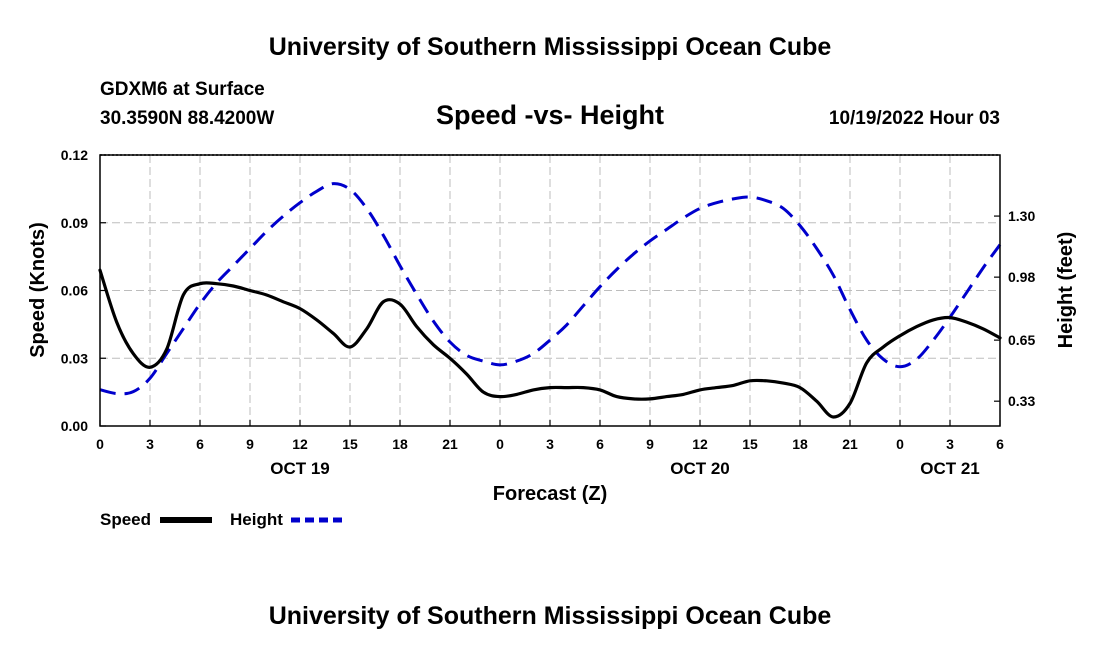 The height and width of the screenshot is (650, 1100). I want to click on datetime-label: 10/19/2022 Hour 03, so click(914, 118).